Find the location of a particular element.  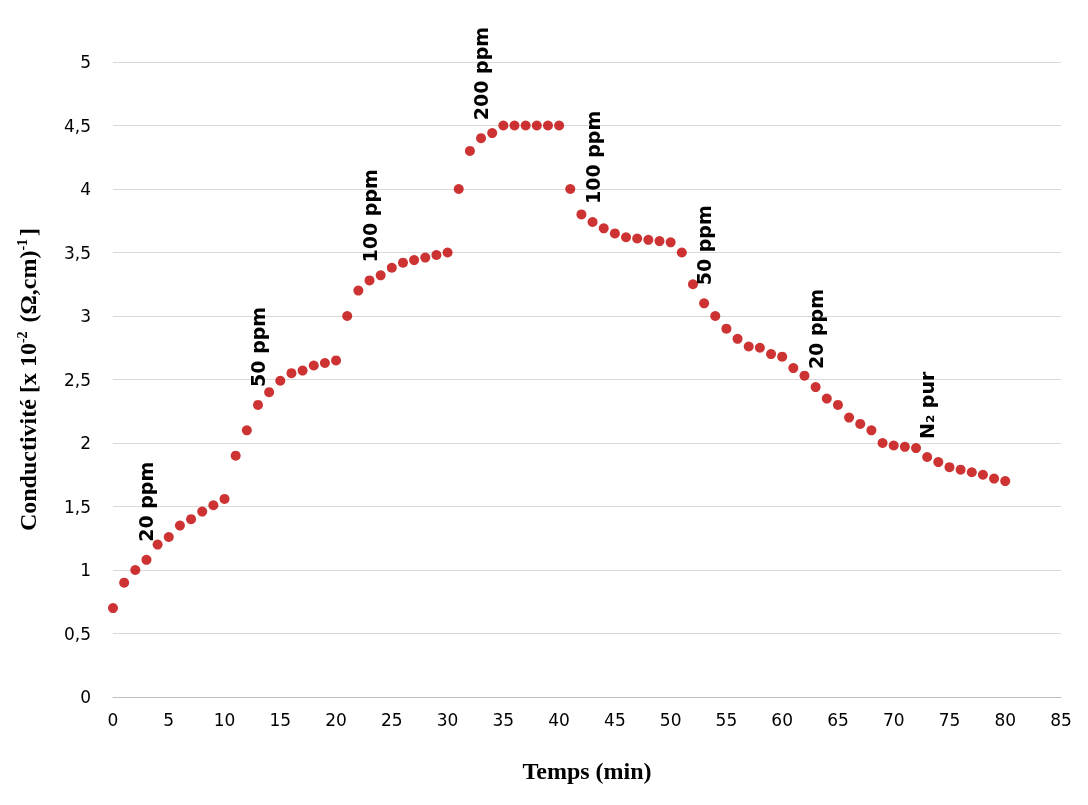

x-tick-label: 45 is located at coordinates (615, 719).